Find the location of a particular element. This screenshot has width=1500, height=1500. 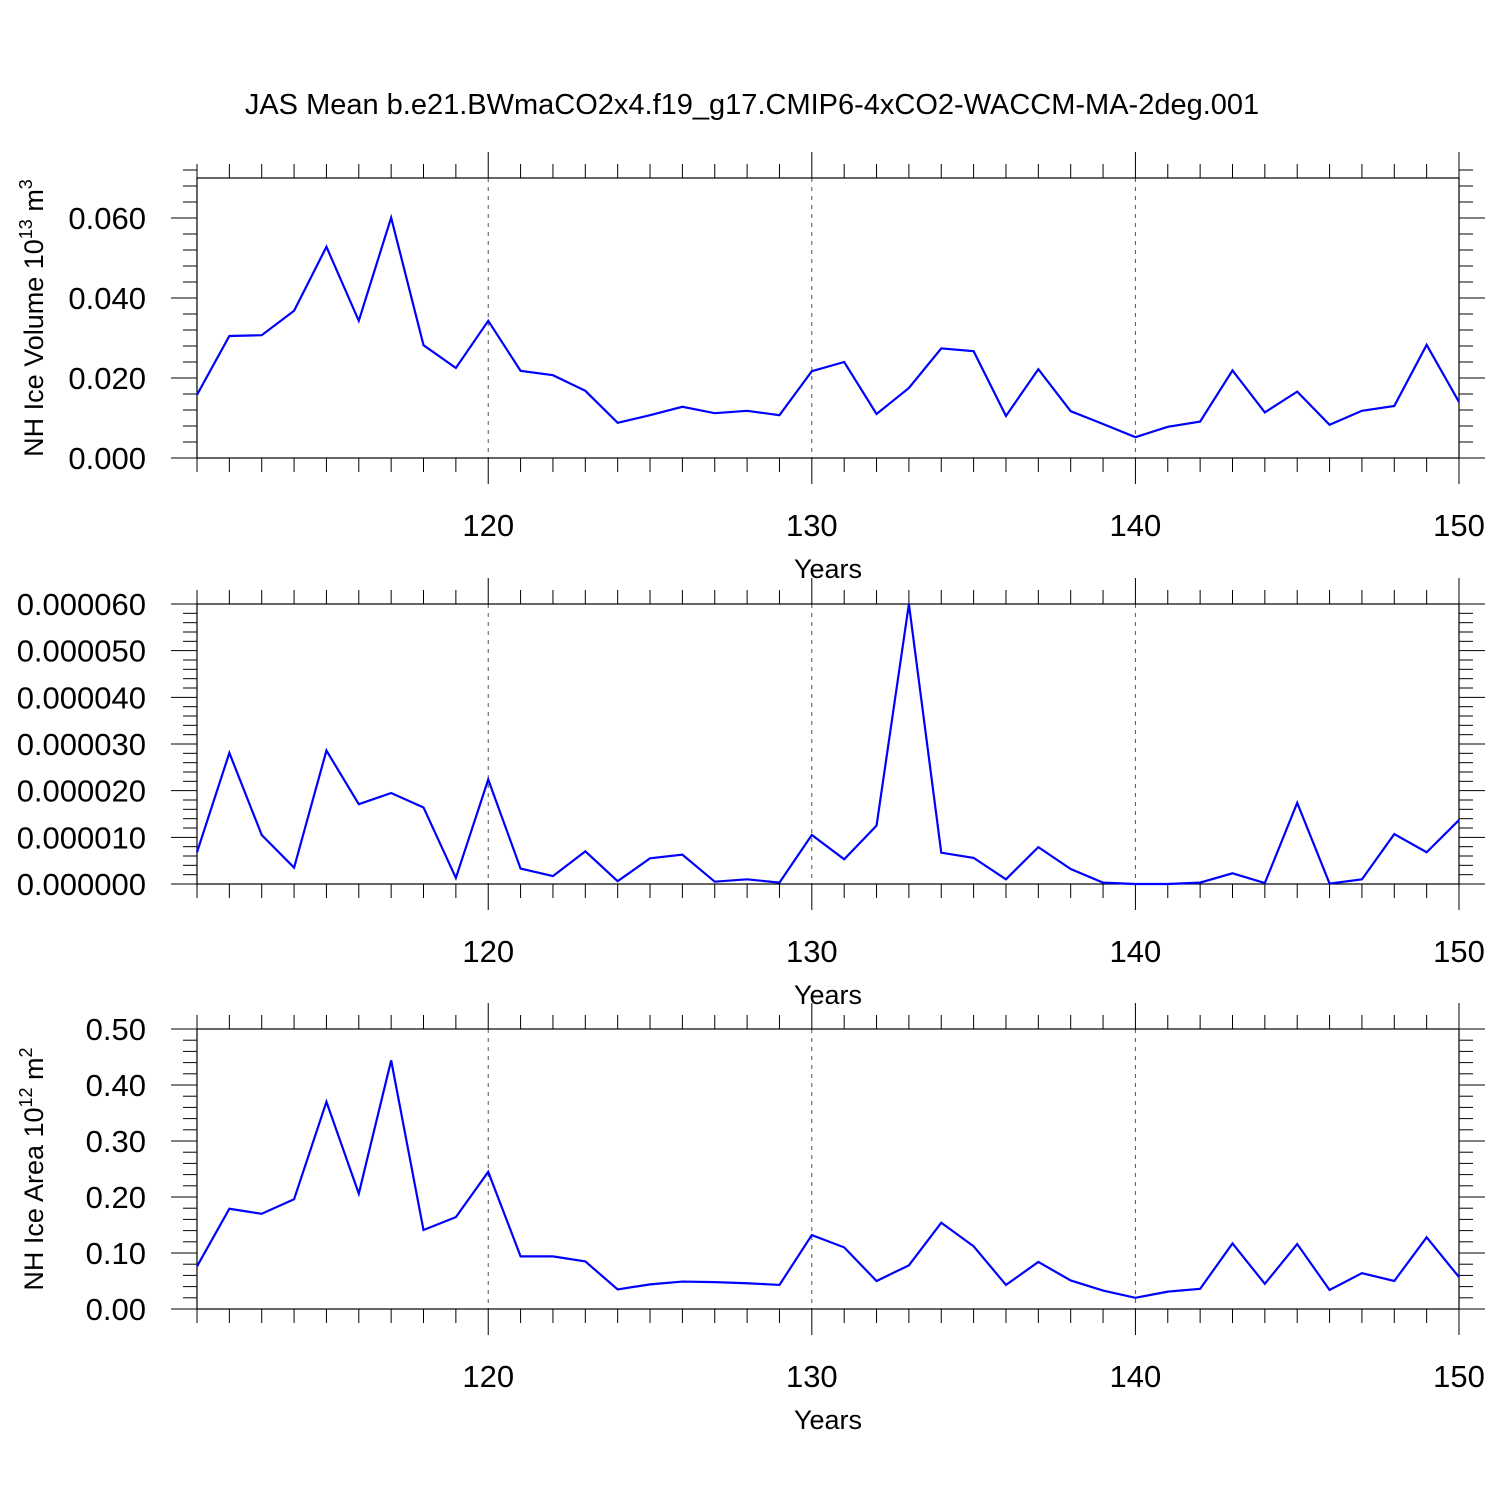

y-tick-label: 0.000060 is located at coordinates (81, 604).